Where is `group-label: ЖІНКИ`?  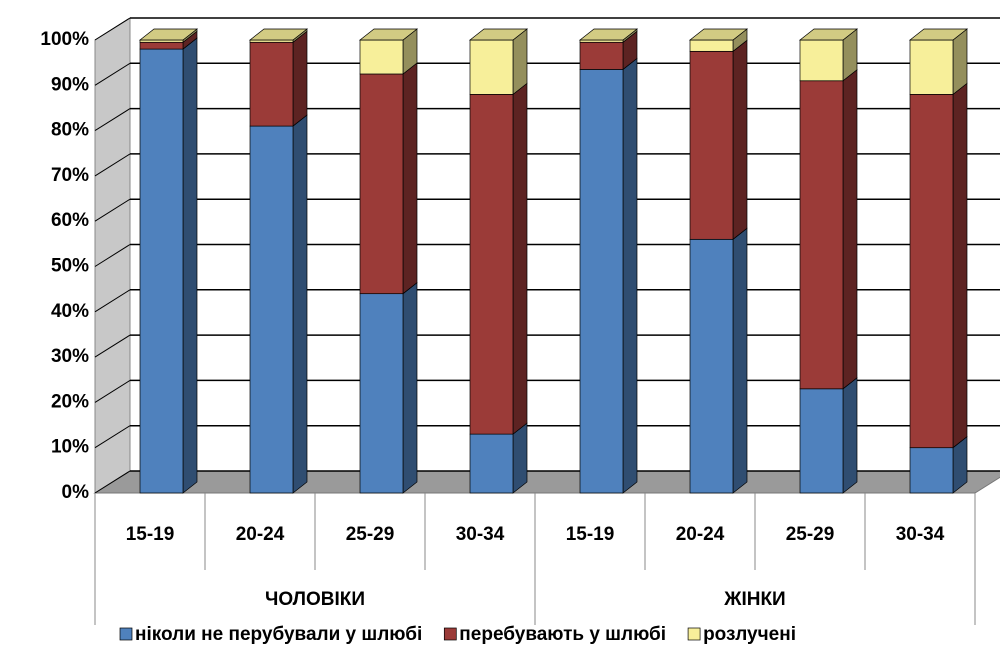 group-label: ЖІНКИ is located at coordinates (754, 599).